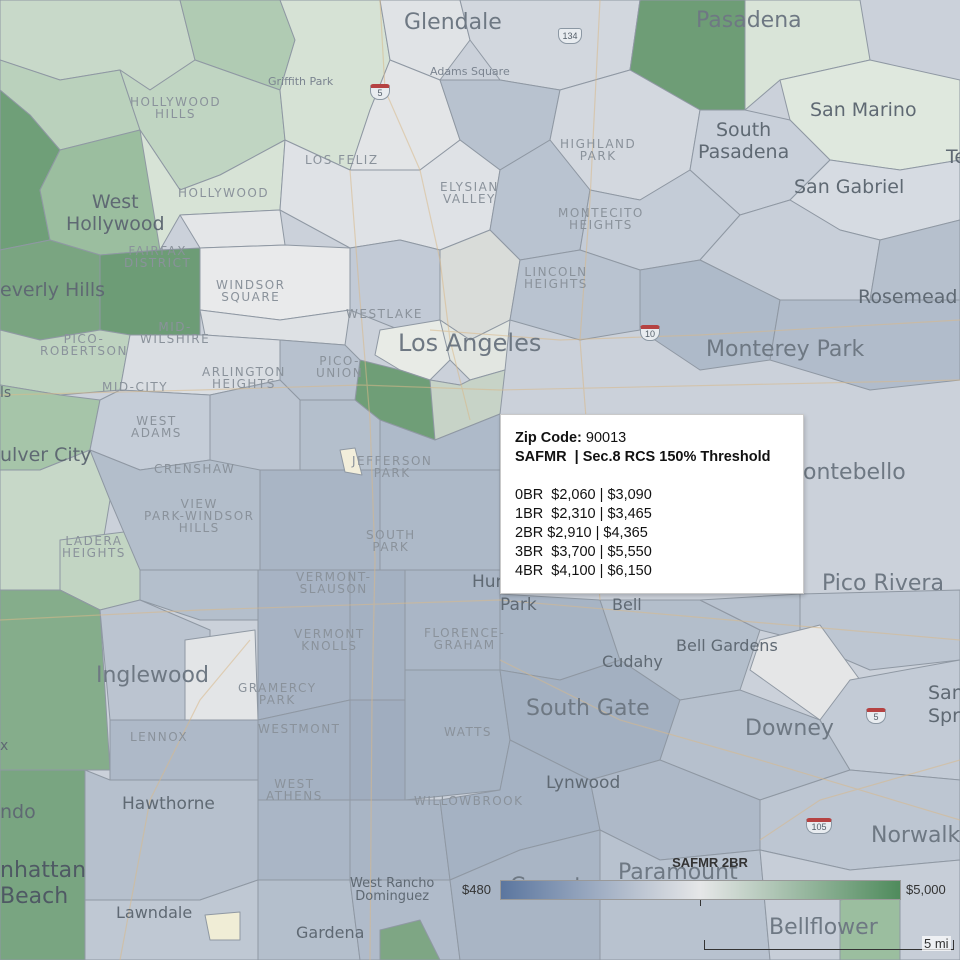 The image size is (960, 960). Describe the element at coordinates (700, 903) in the screenshot. I see `legend-midpoint-tick` at that location.